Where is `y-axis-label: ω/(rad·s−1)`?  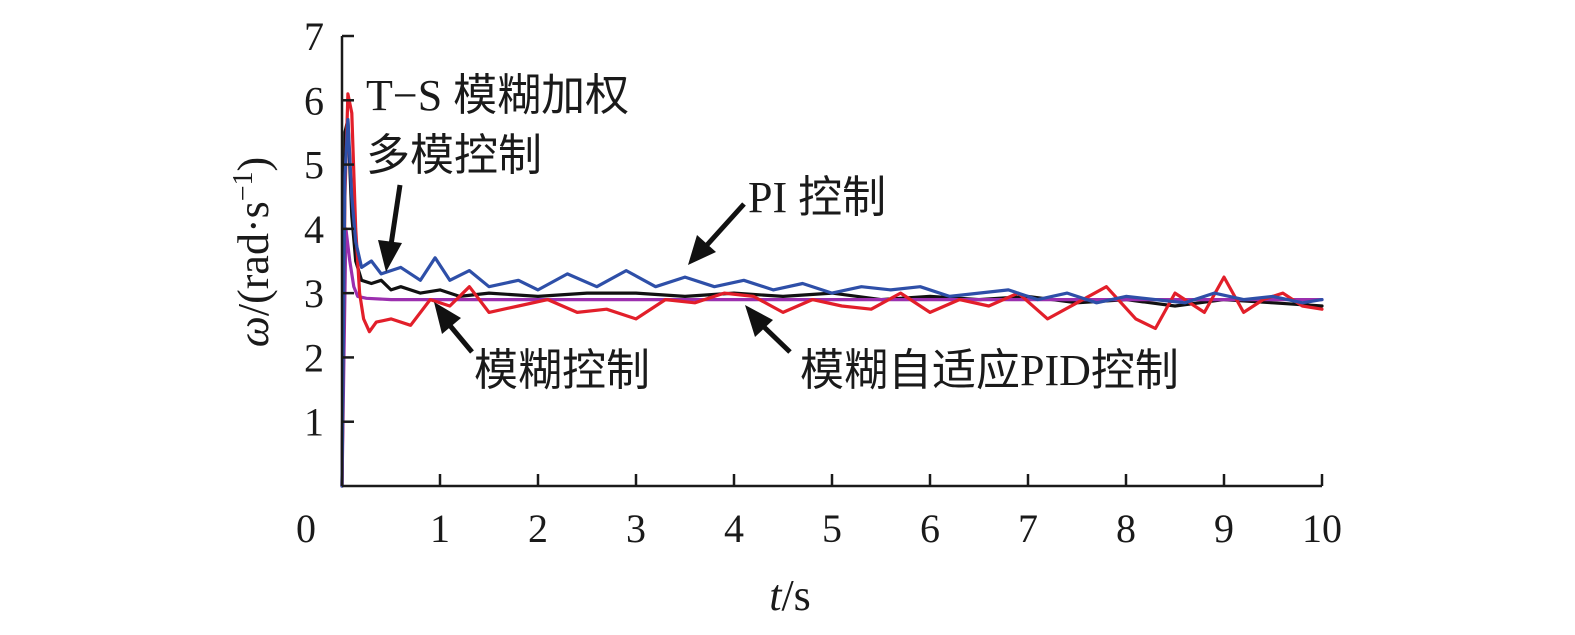
y-axis-label: ω/(rad·s−1) is located at coordinates (253, 252).